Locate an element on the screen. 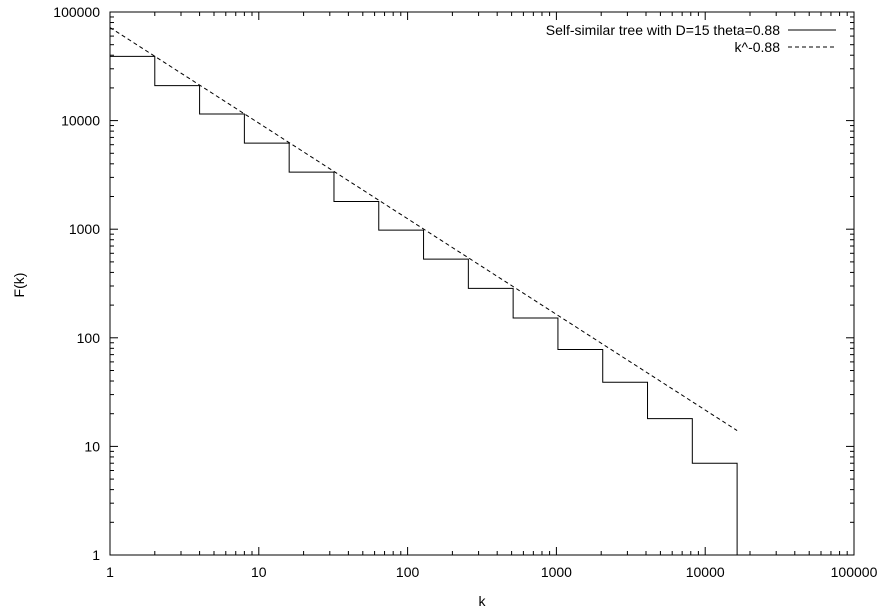  y-tick-label: 1 is located at coordinates (96, 555).